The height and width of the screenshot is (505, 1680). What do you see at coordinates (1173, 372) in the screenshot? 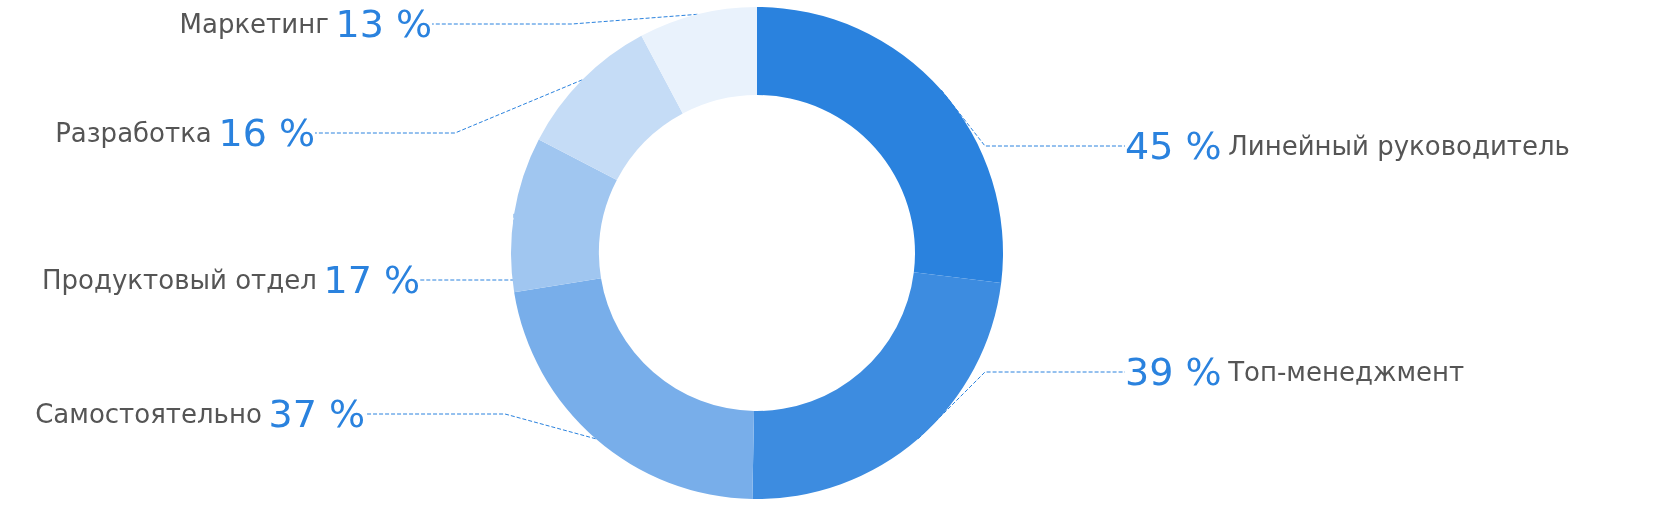
I see `data-label: 39 %` at bounding box center [1173, 372].